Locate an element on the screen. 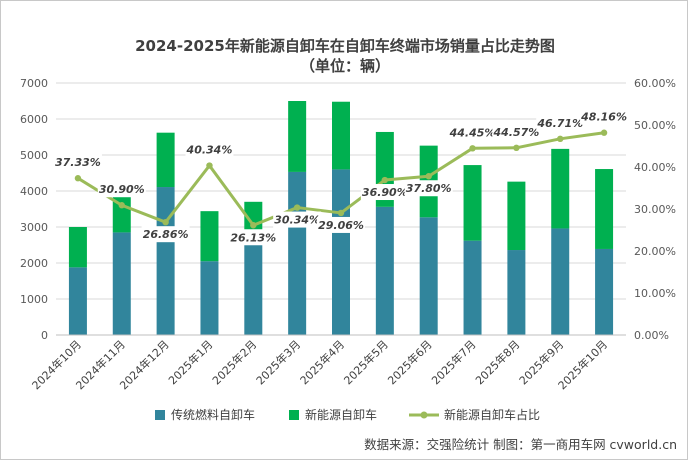  y-right-tick-label: 20.00% is located at coordinates (655, 251).